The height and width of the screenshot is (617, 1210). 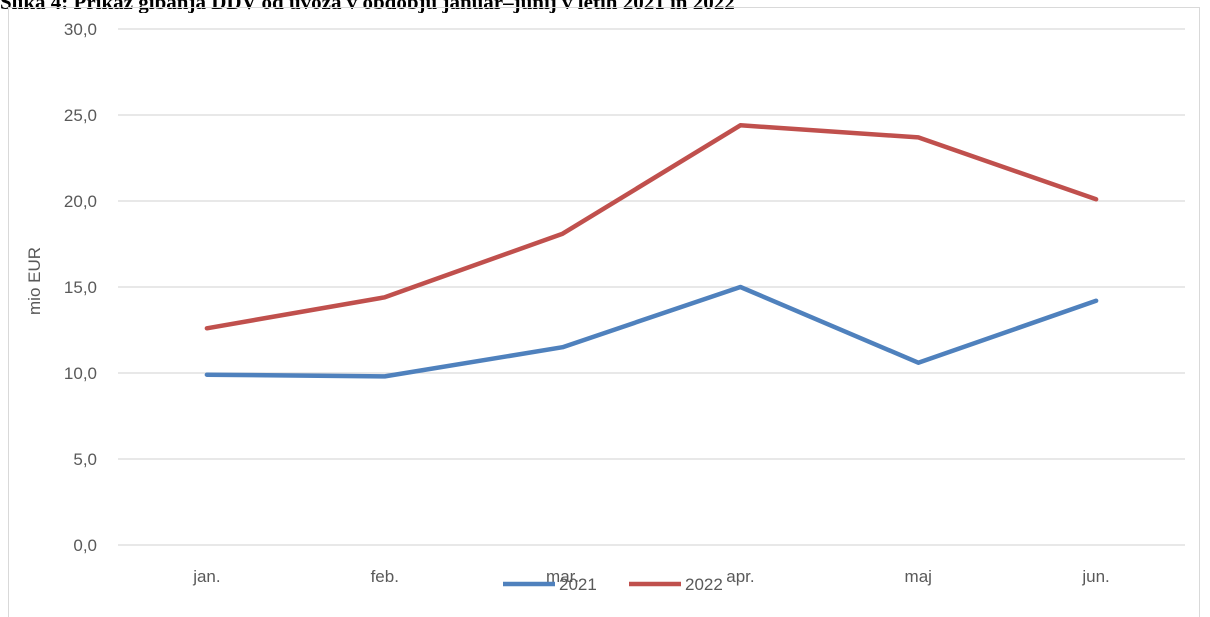 What do you see at coordinates (80, 29) in the screenshot?
I see `y-tick-label: 30,0` at bounding box center [80, 29].